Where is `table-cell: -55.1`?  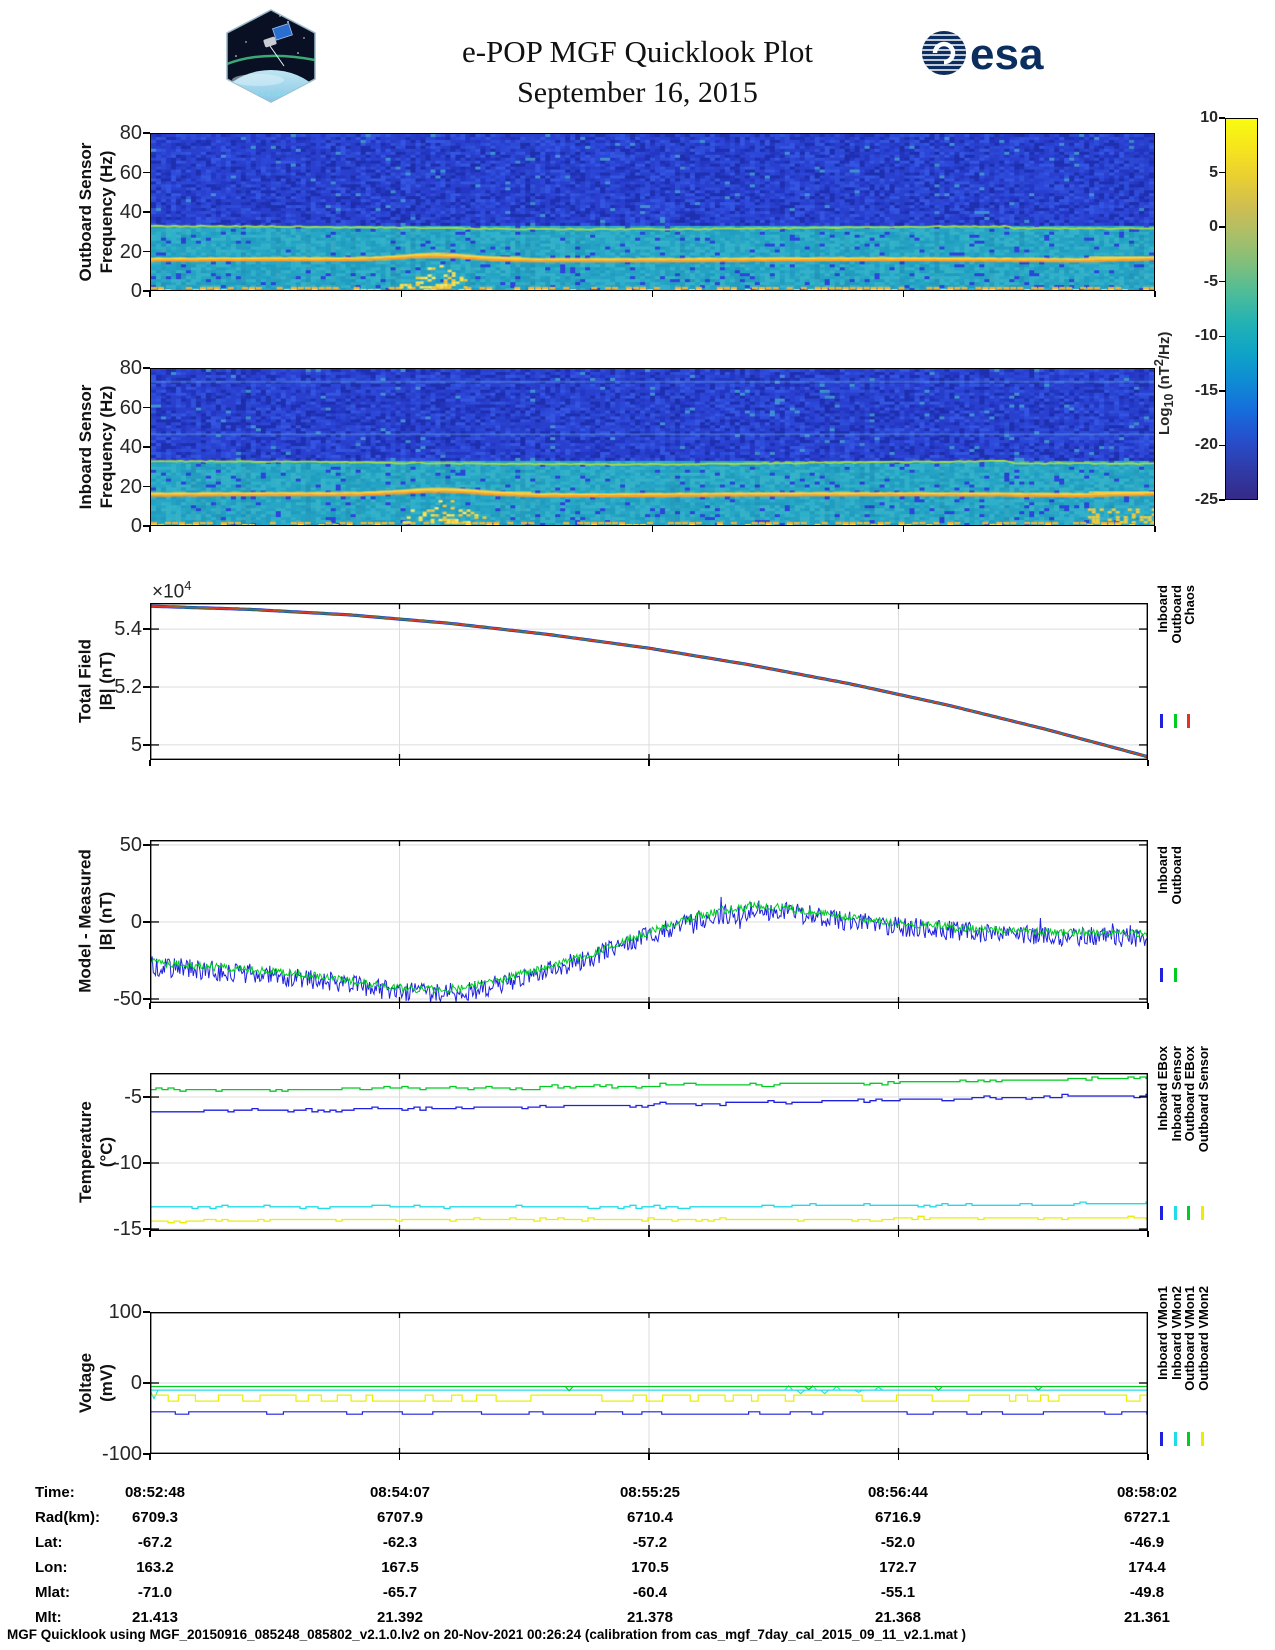 table-cell: -55.1 is located at coordinates (898, 1592).